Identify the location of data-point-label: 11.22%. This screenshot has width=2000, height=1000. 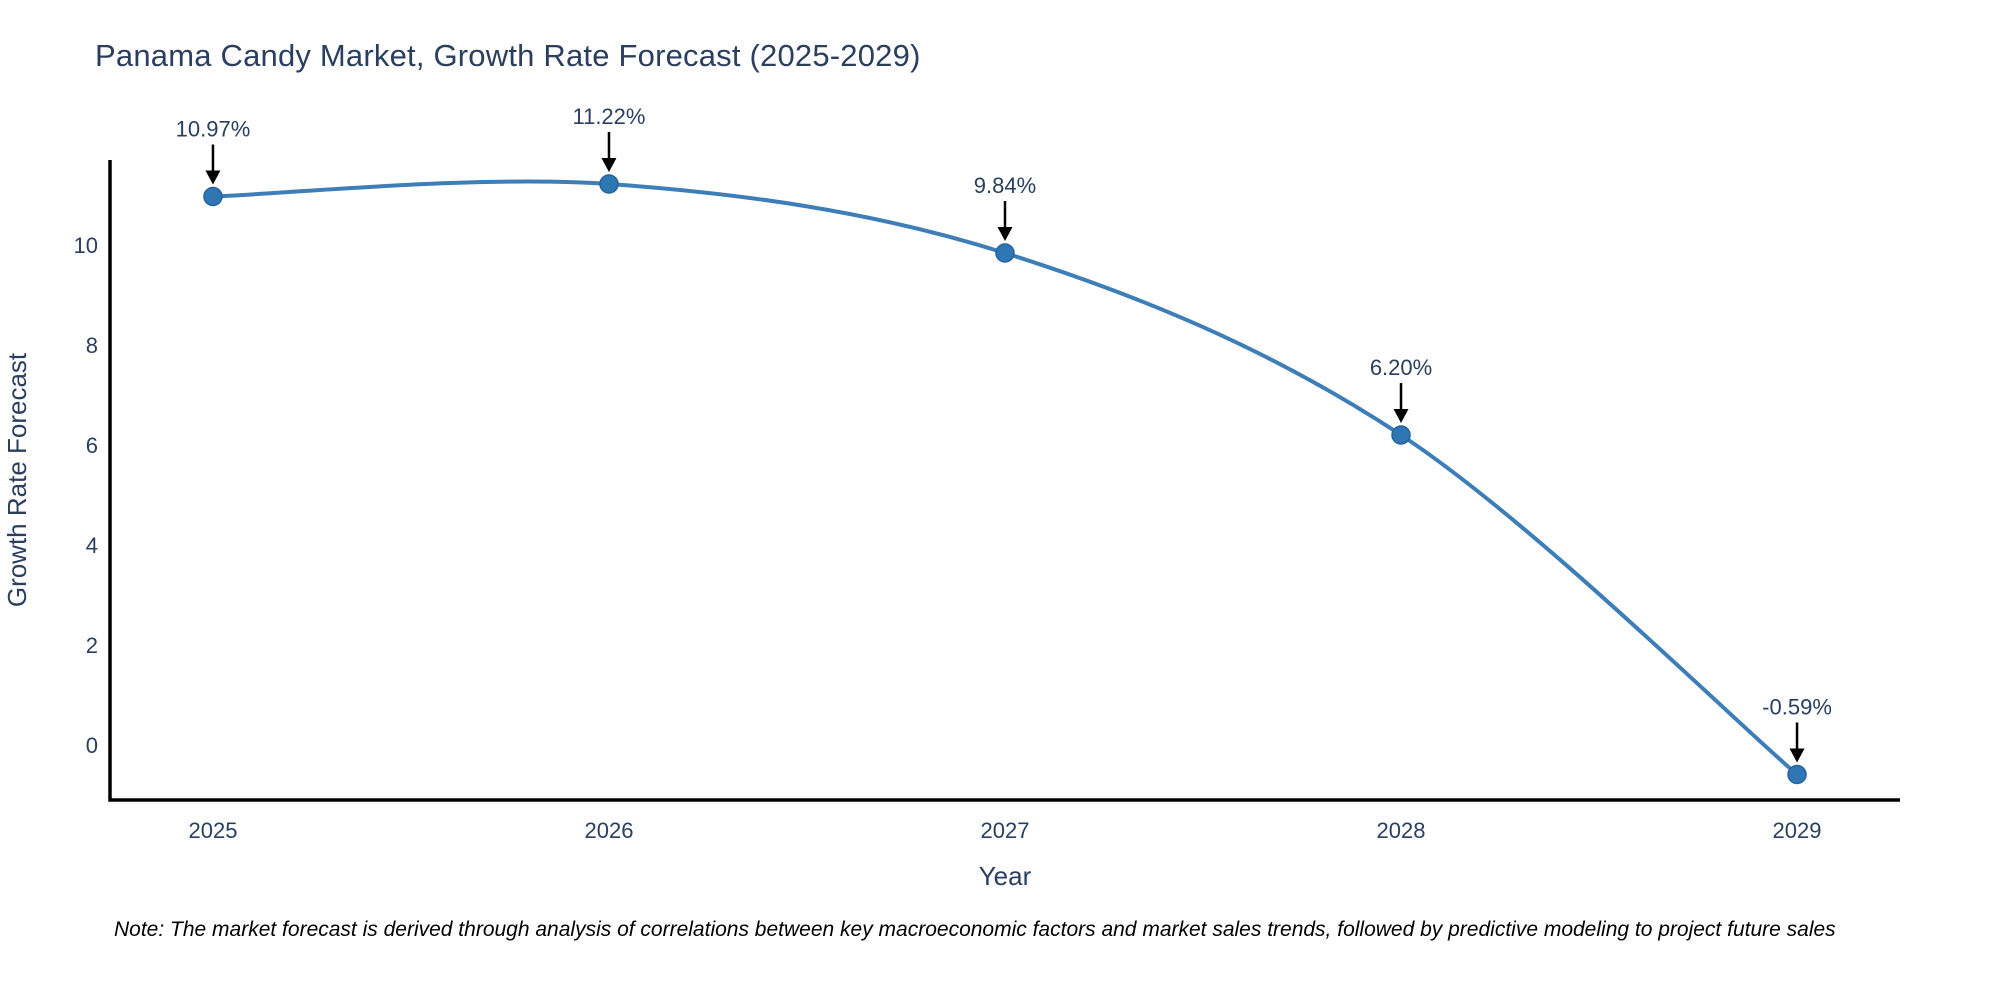
(608, 116).